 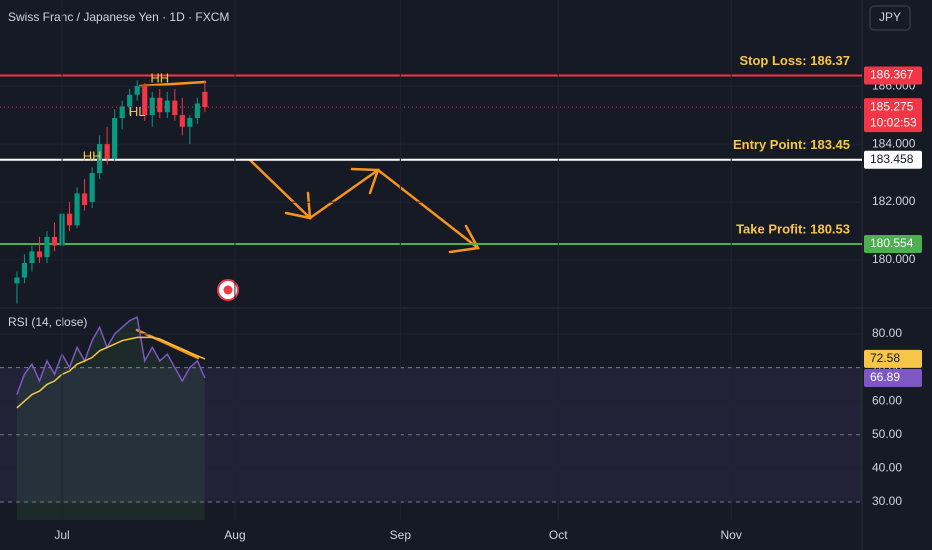 I want to click on y-tick-label: 40.00, so click(x=887, y=468).